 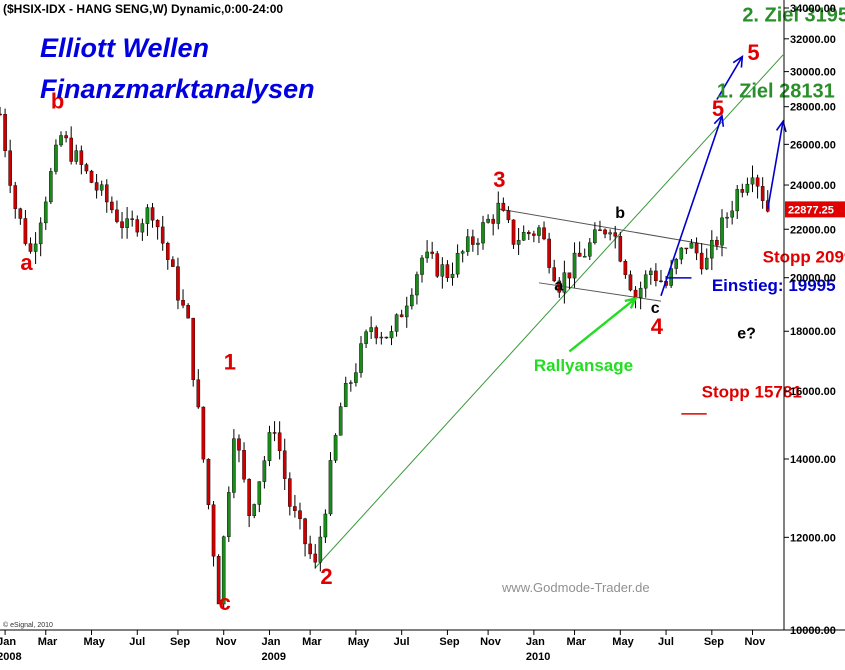 What do you see at coordinates (230, 361) in the screenshot?
I see `wave-label-1: 1` at bounding box center [230, 361].